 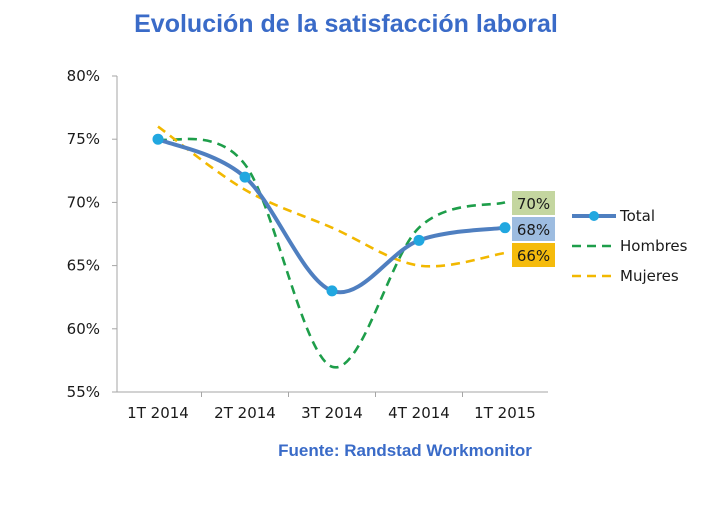 What do you see at coordinates (505, 413) in the screenshot?
I see `x-tick-label: 1T 2015` at bounding box center [505, 413].